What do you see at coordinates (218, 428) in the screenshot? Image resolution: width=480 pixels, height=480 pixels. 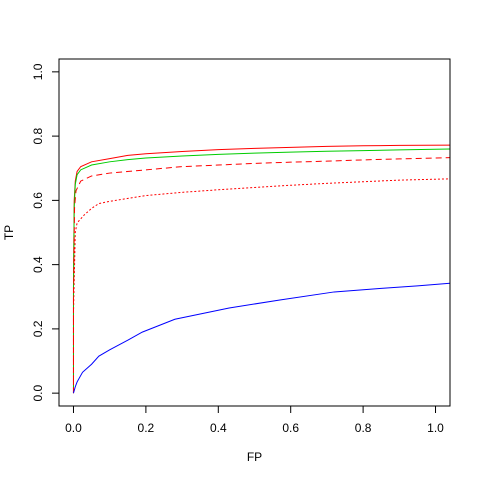 I see `x-tick-label: 0.4` at bounding box center [218, 428].